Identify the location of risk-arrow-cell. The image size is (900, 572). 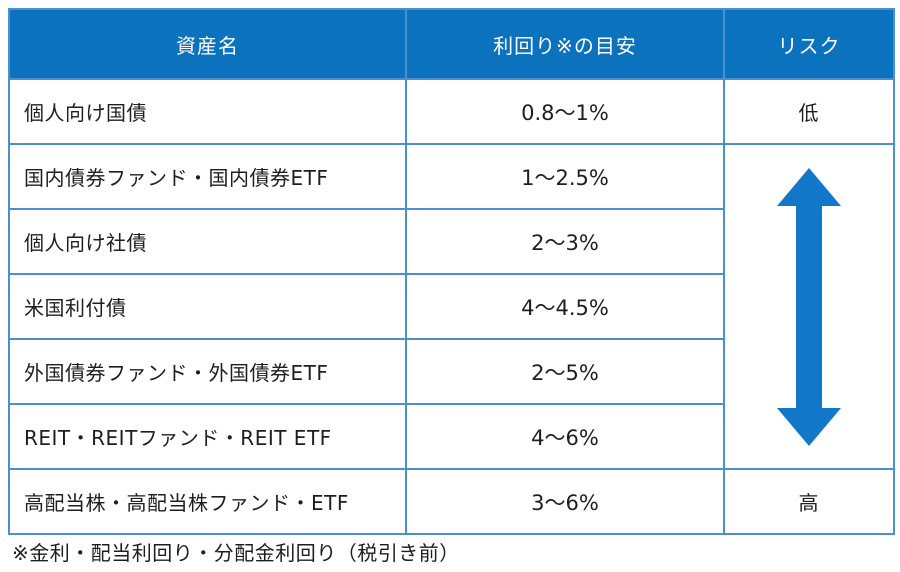
(809, 306).